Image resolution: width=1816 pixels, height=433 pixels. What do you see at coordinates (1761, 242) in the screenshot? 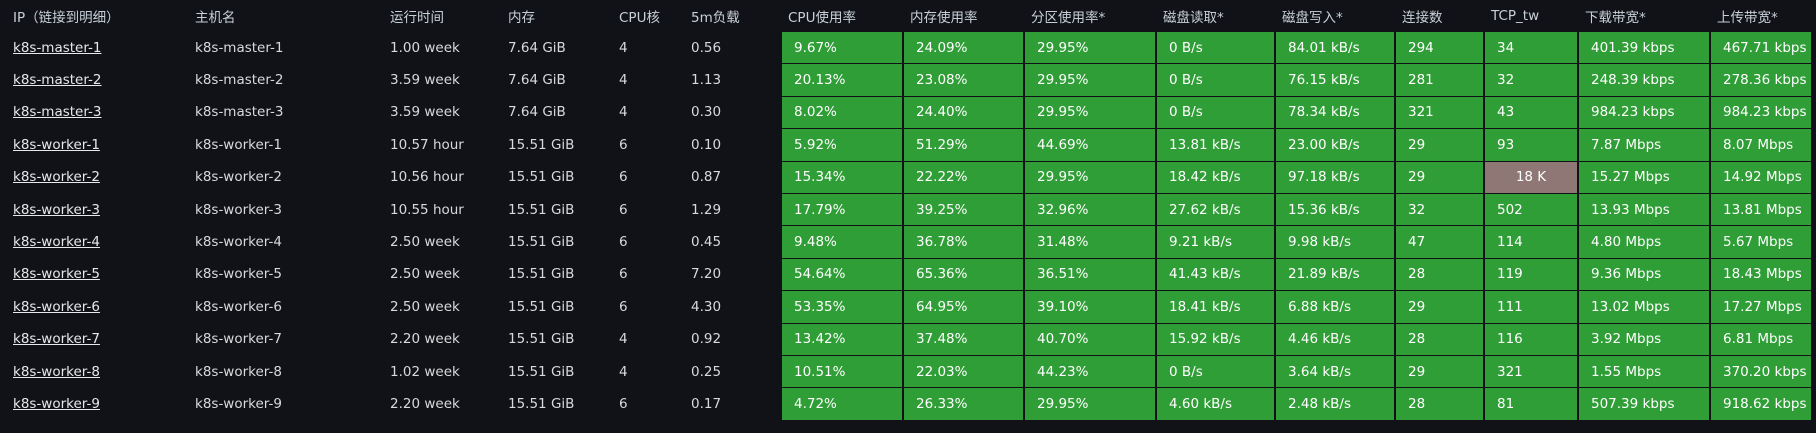
I see `table-cell: 5.67 Mbps` at bounding box center [1761, 242].